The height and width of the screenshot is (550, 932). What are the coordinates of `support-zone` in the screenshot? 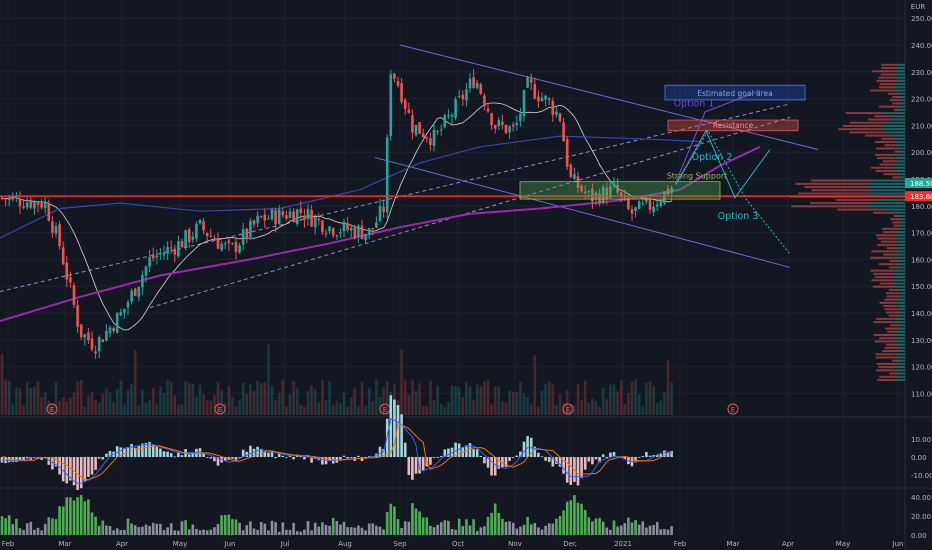 It's located at (620, 190).